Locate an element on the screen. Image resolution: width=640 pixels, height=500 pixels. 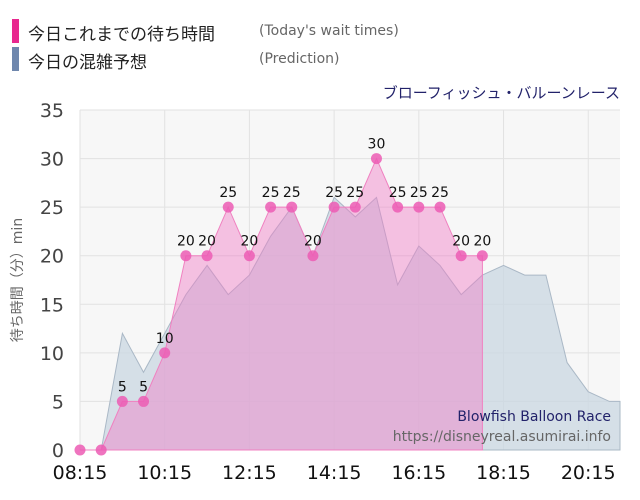
legend-swatch-predicted is located at coordinates (15, 59).